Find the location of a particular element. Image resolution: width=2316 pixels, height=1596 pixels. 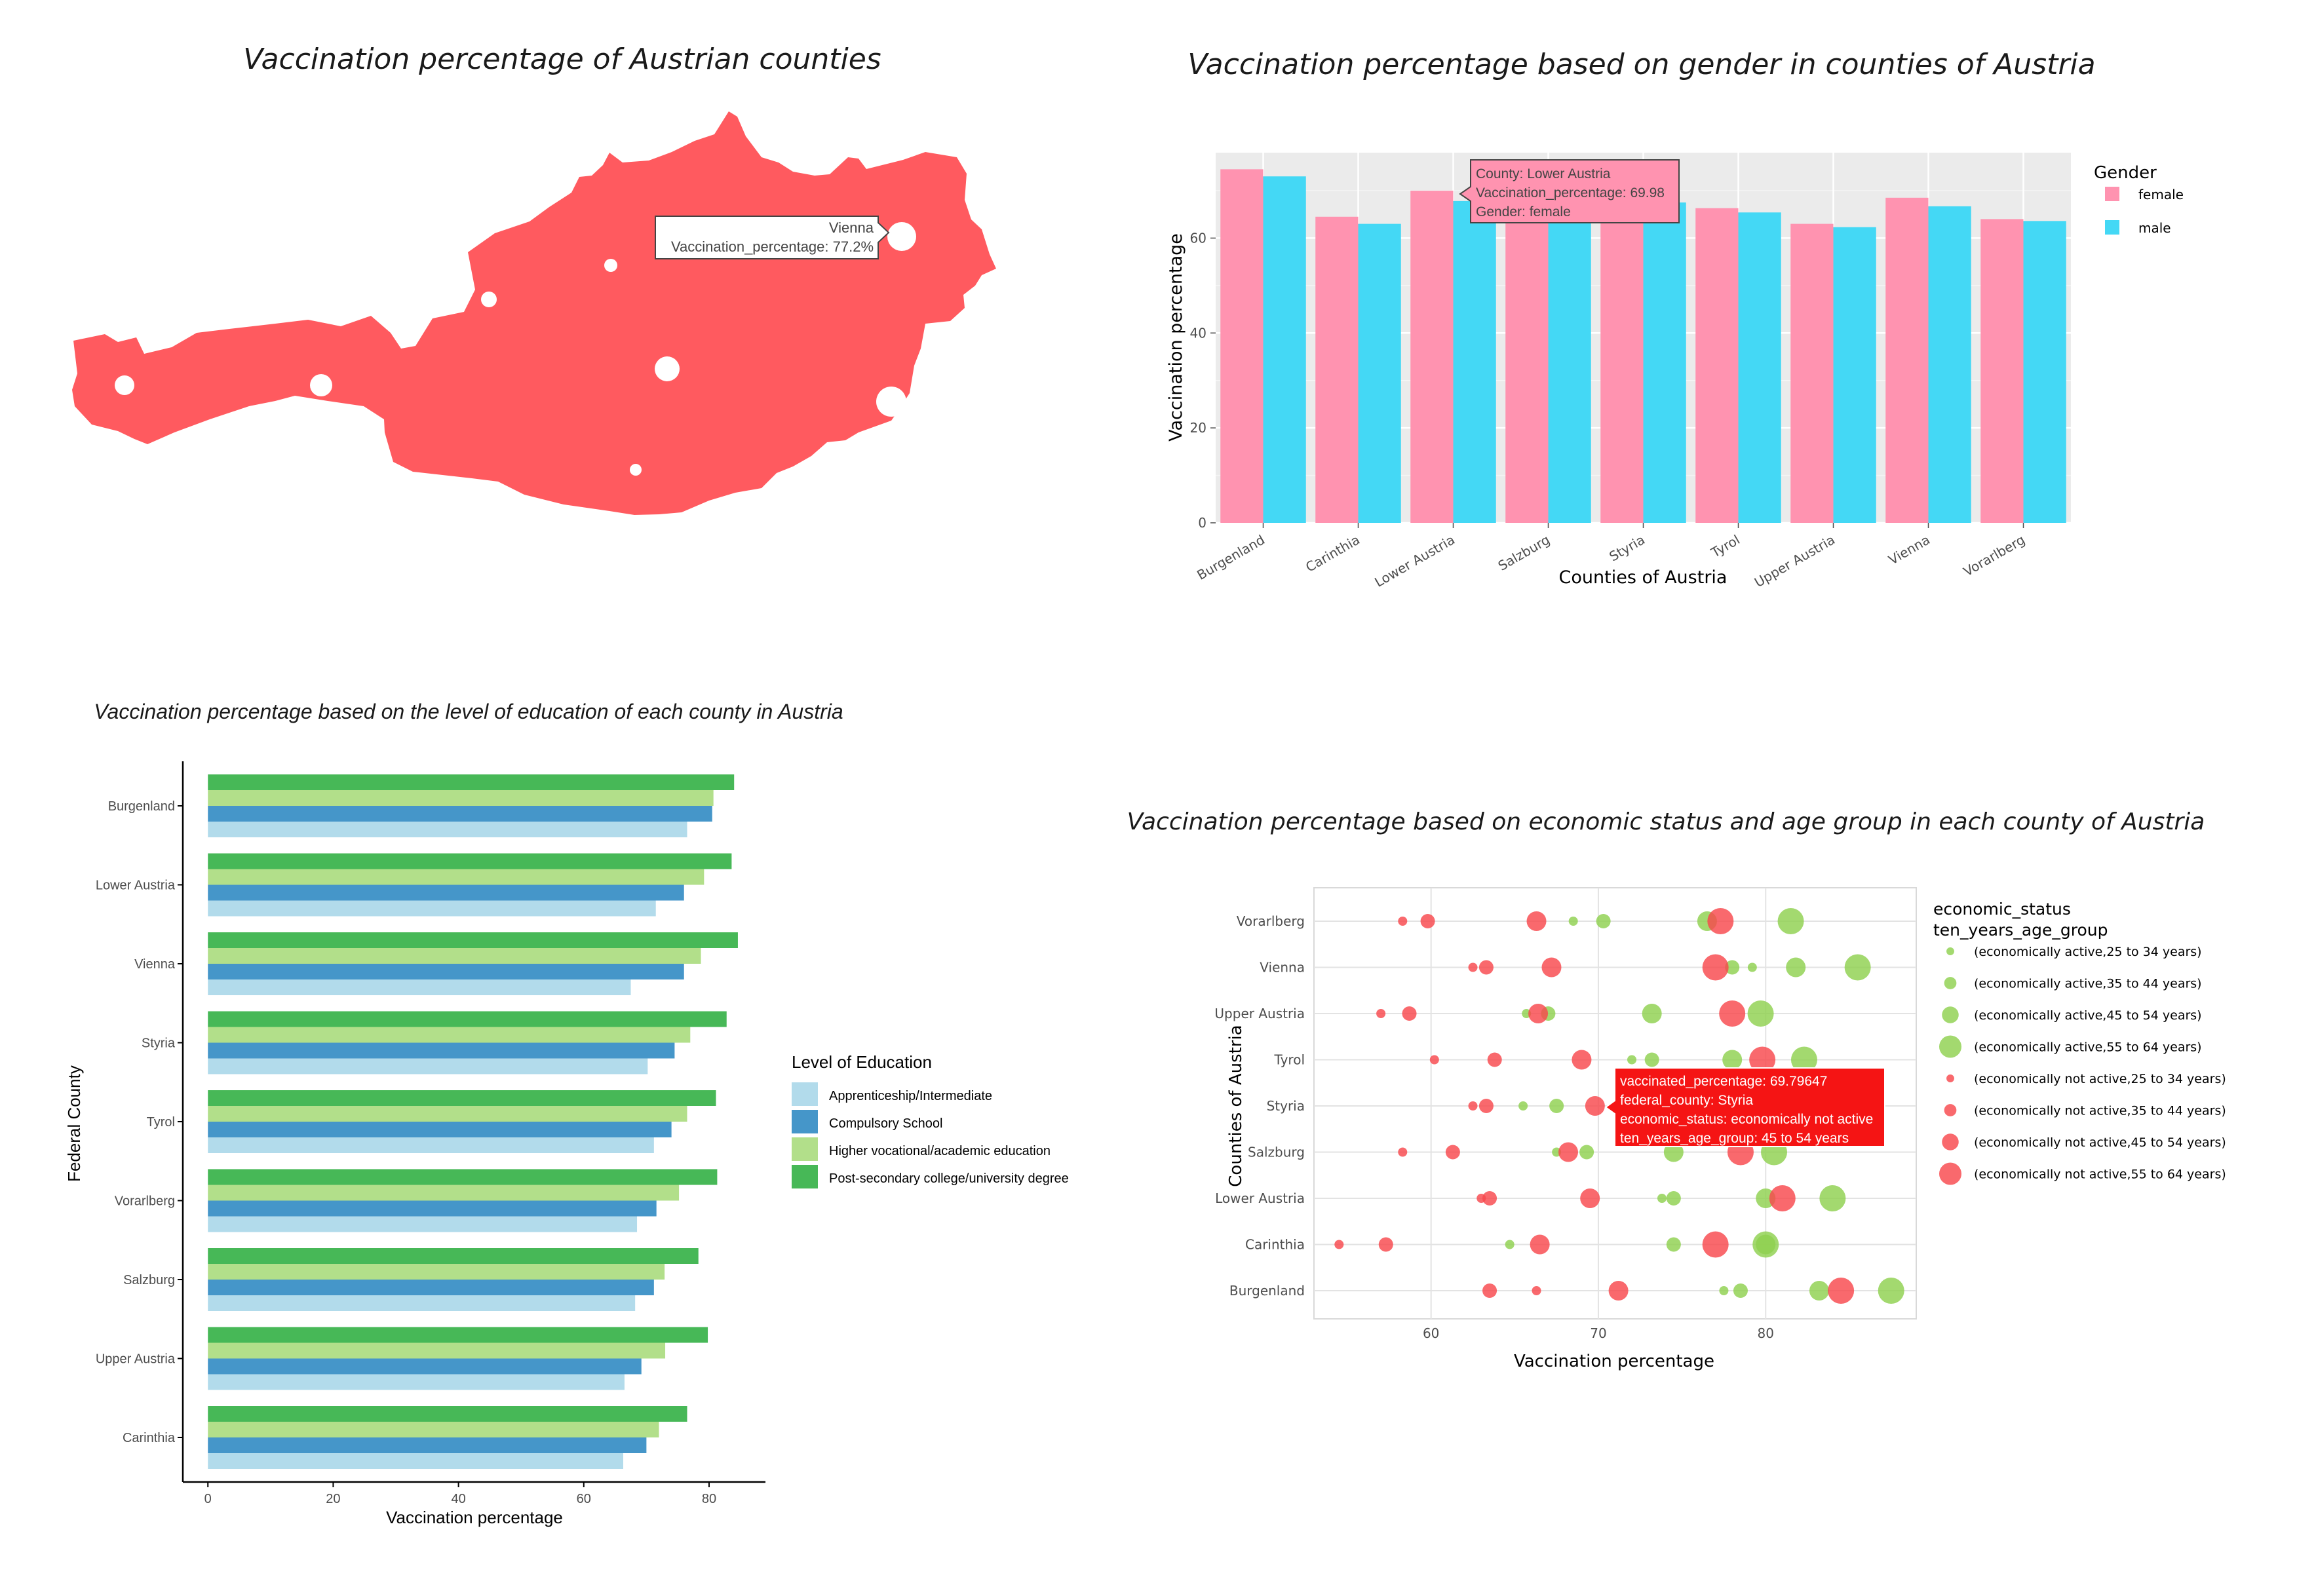

austria-map-shape is located at coordinates (534, 313).